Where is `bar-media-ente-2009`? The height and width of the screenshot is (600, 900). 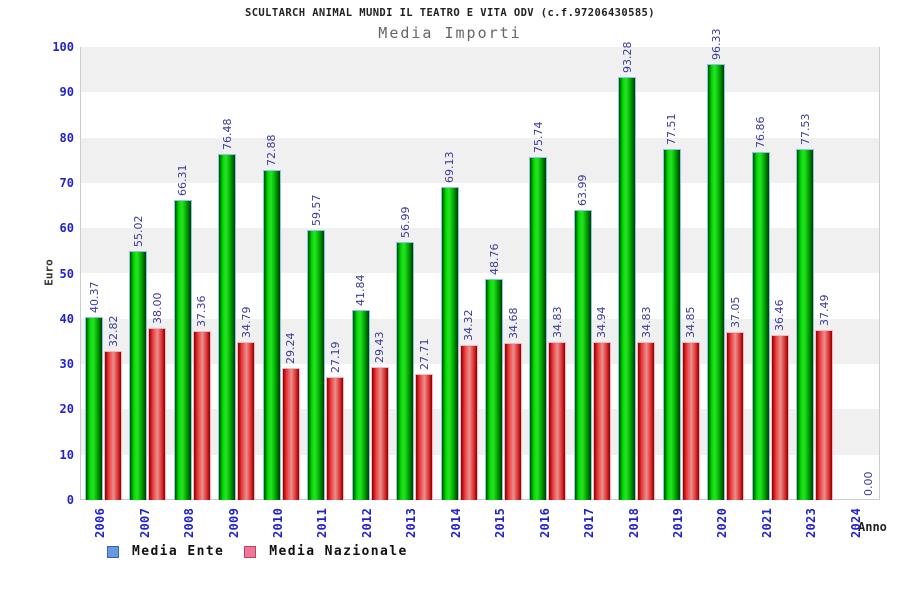
bar-media-ente-2009 is located at coordinates (227, 326).